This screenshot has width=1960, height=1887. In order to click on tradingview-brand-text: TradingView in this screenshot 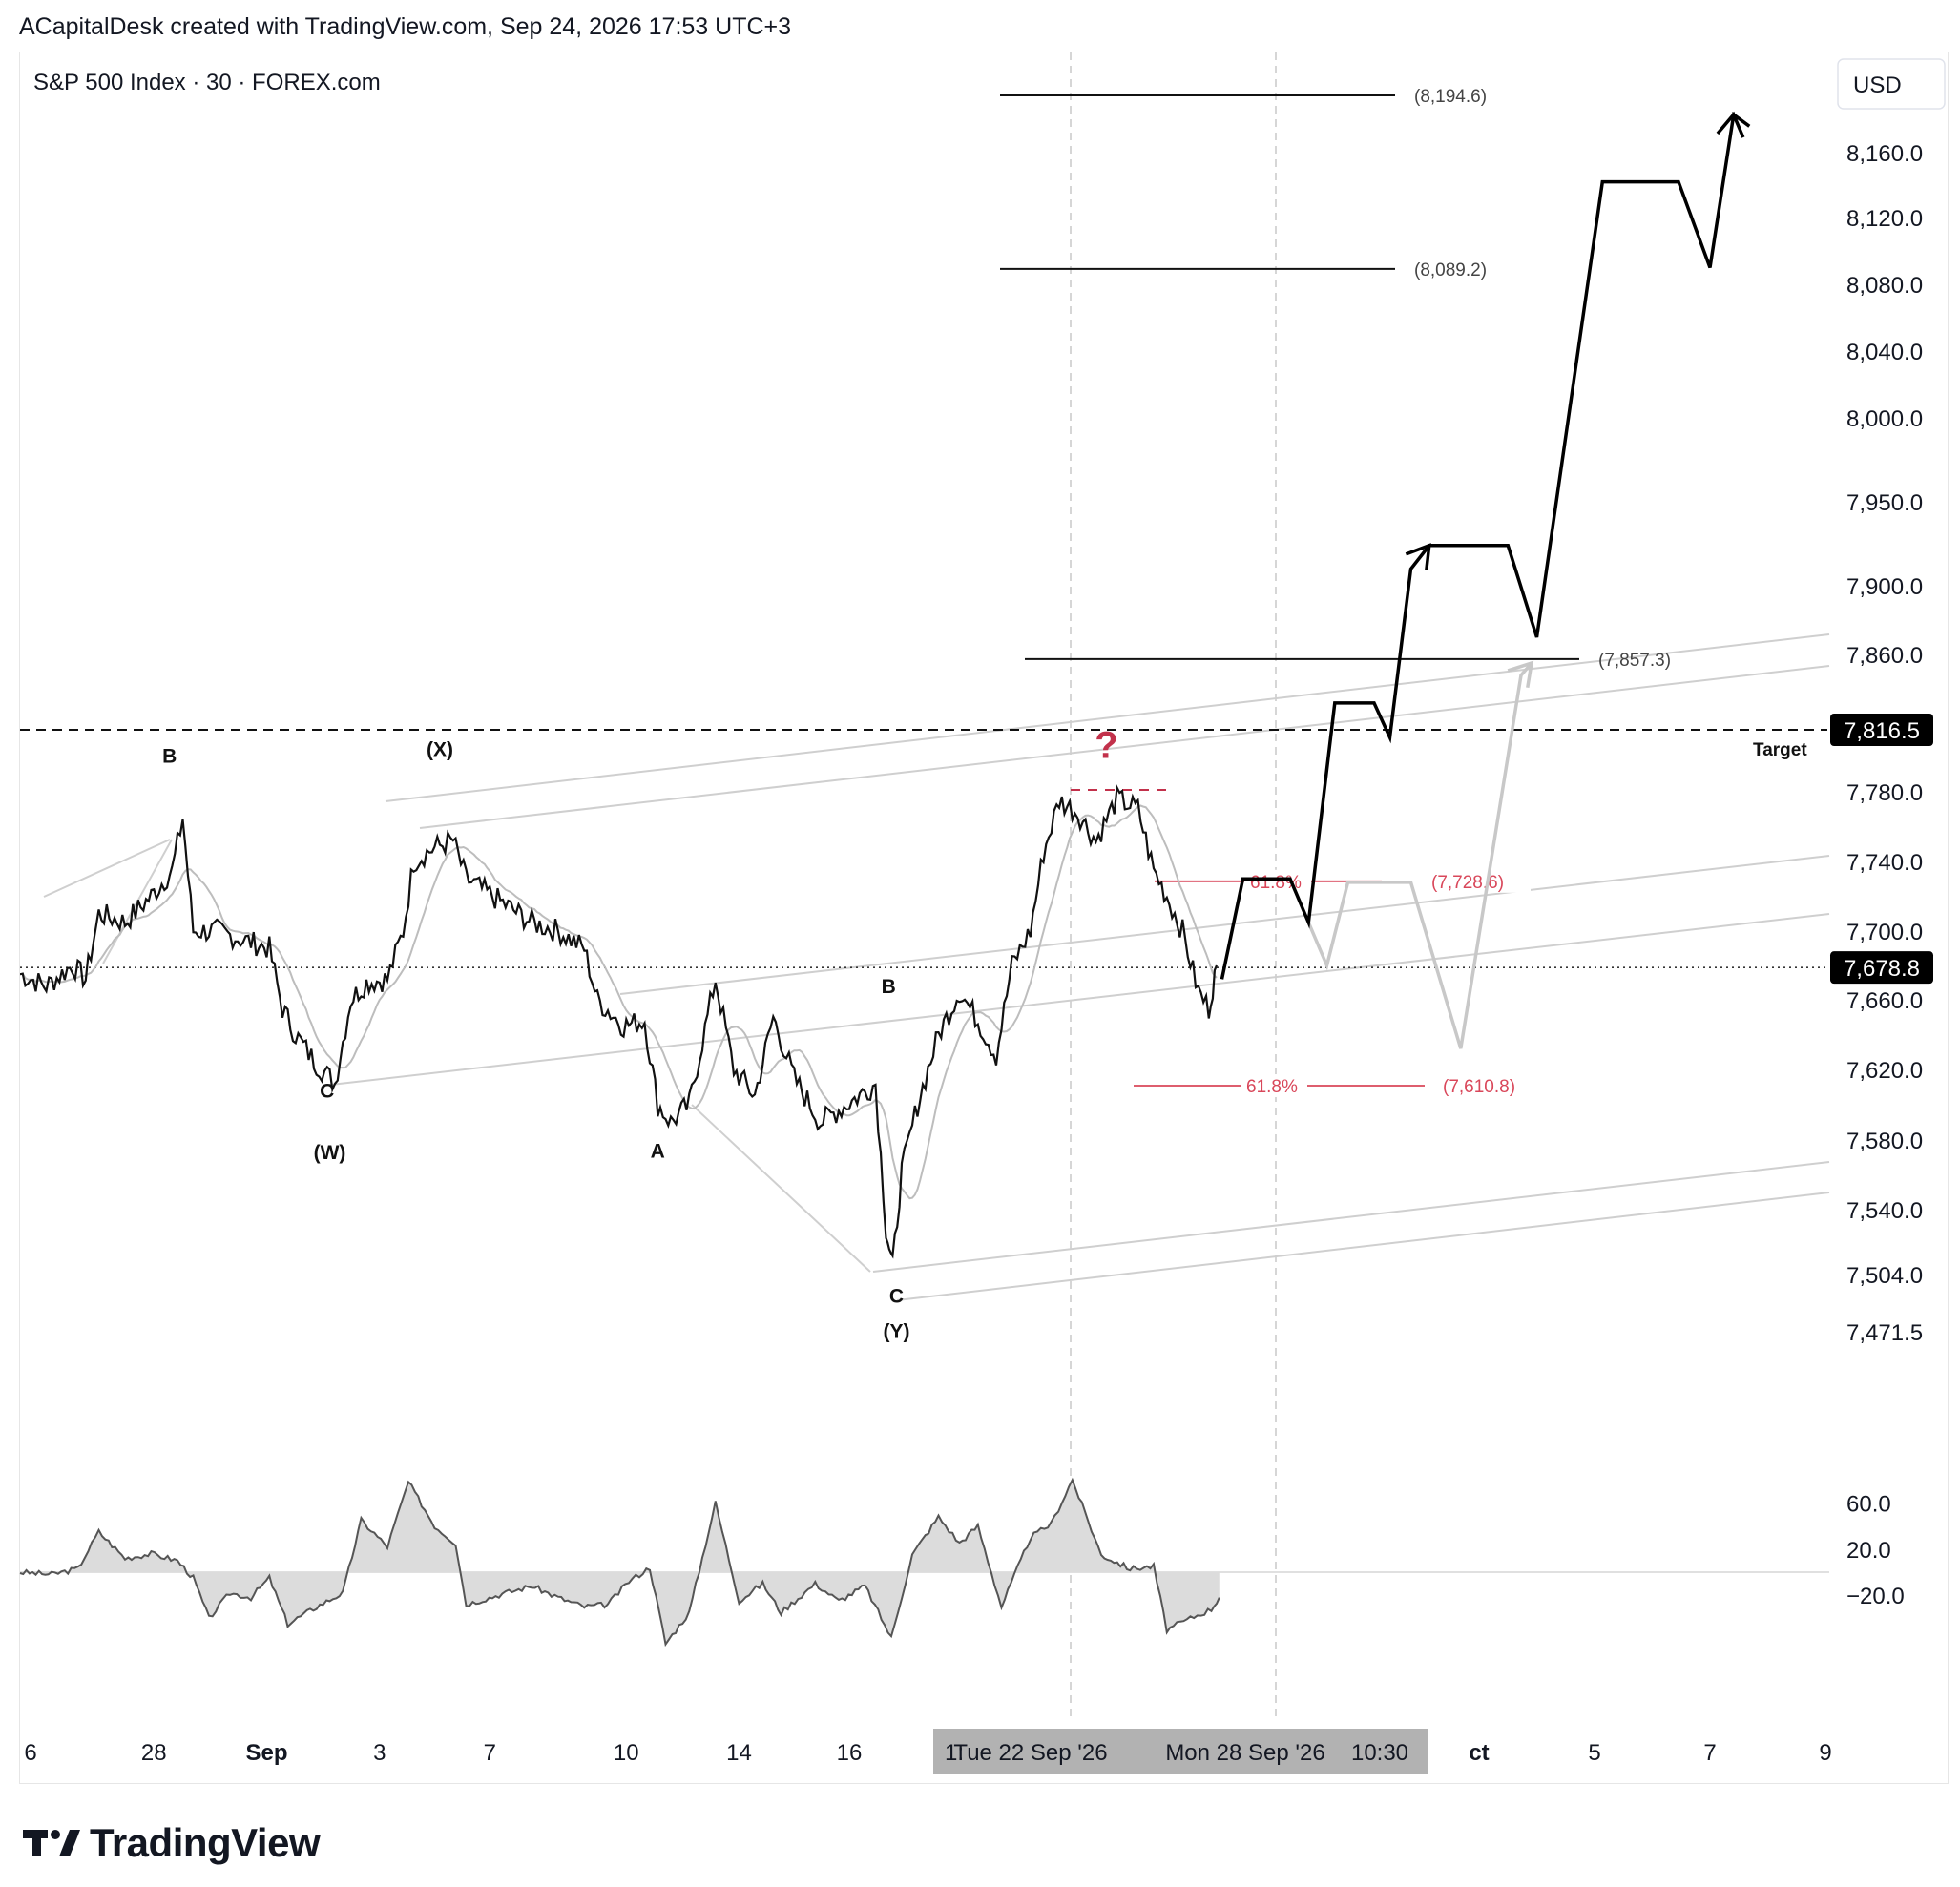, I will do `click(205, 1842)`.